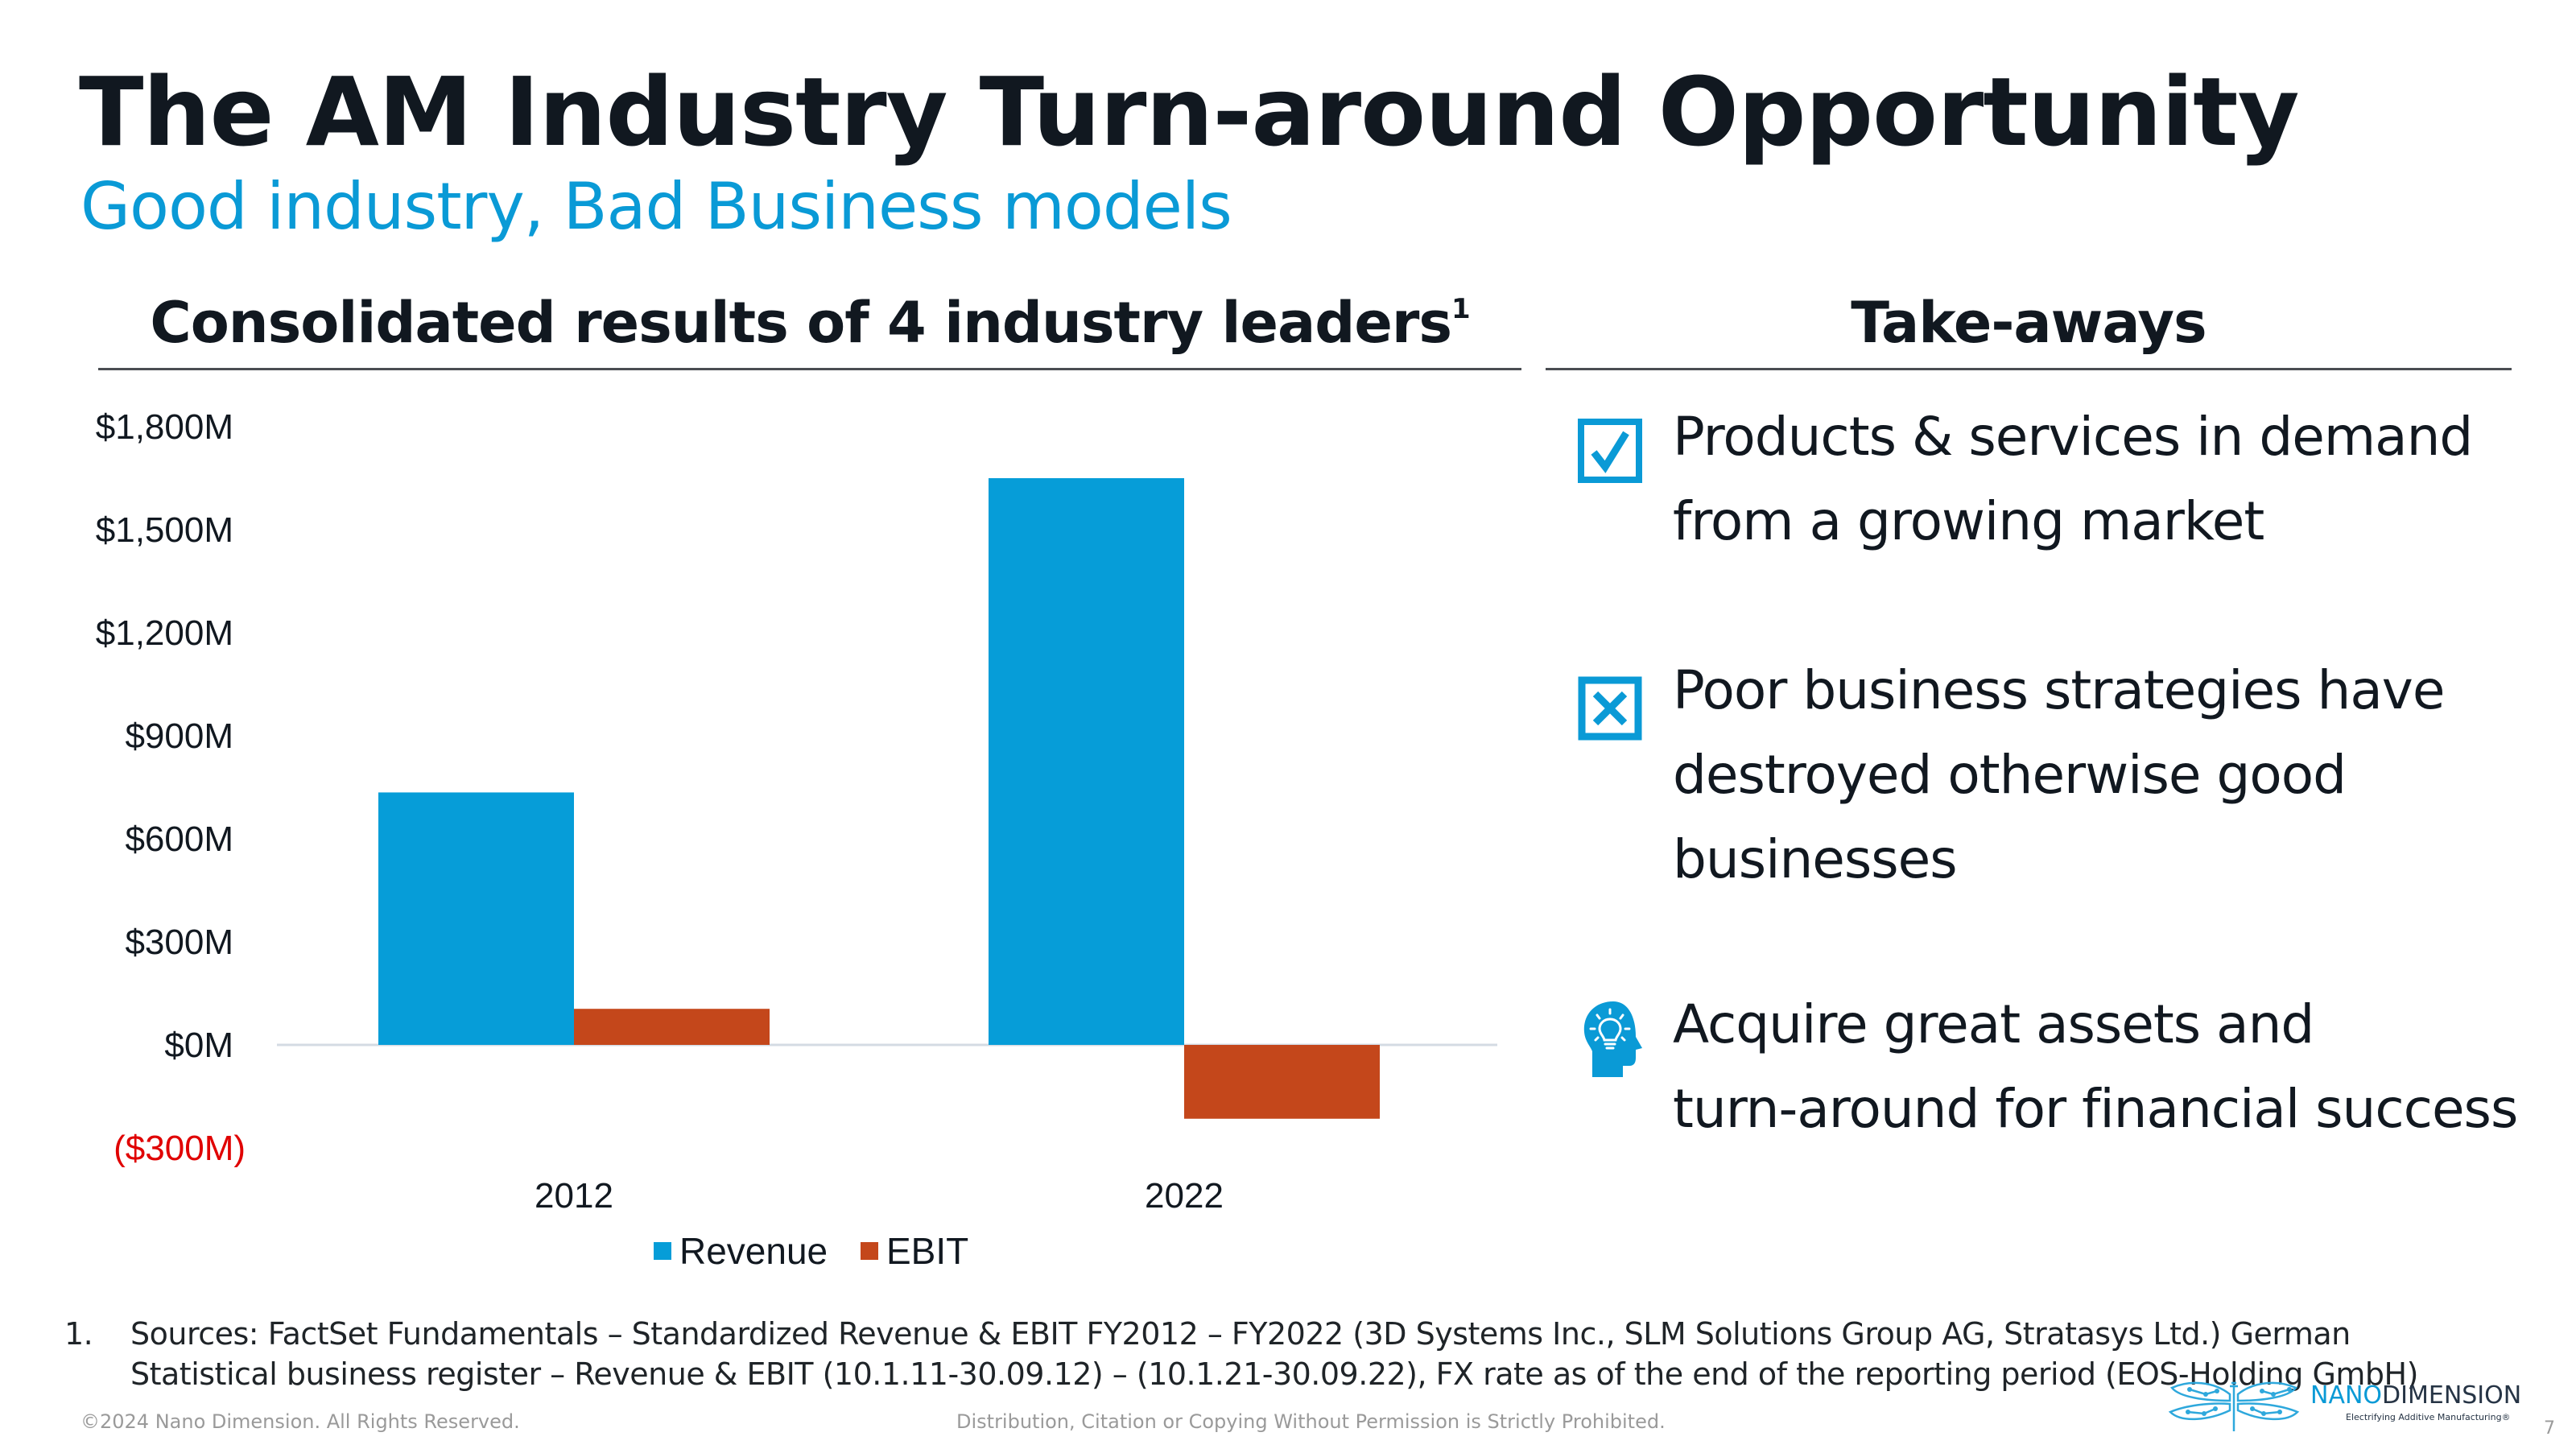 Image resolution: width=2576 pixels, height=1449 pixels. I want to click on y-tick-label: $1,200M, so click(164, 633).